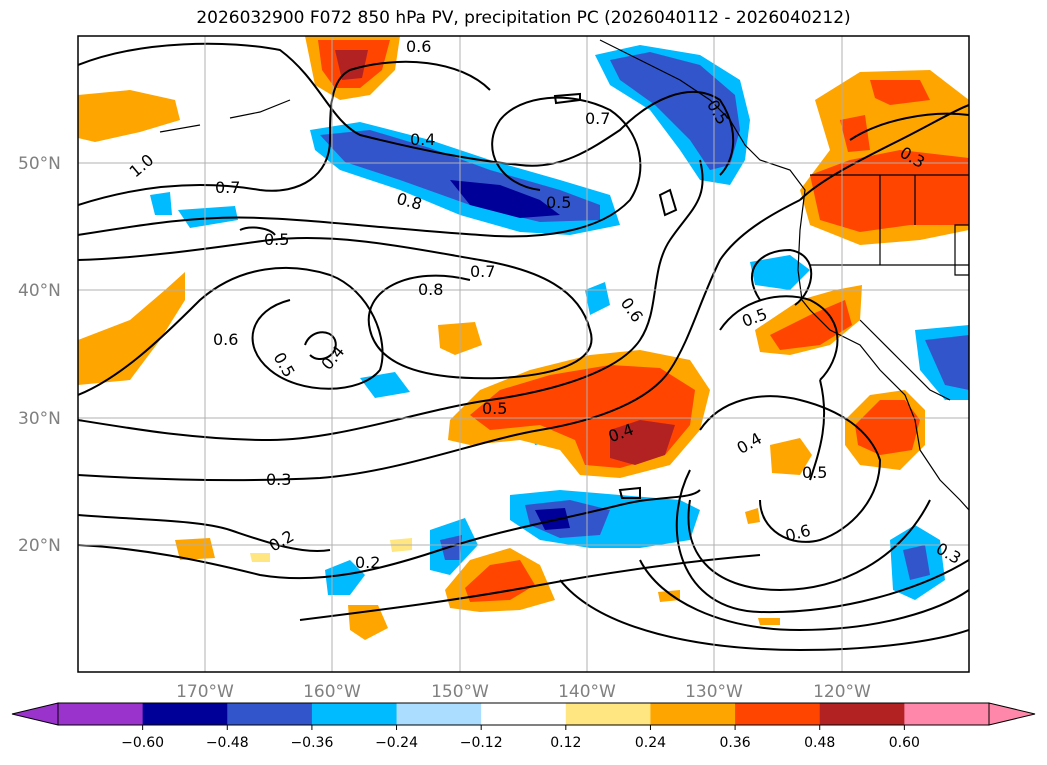  What do you see at coordinates (714, 692) in the screenshot?
I see `lon-label-130w: 130°W` at bounding box center [714, 692].